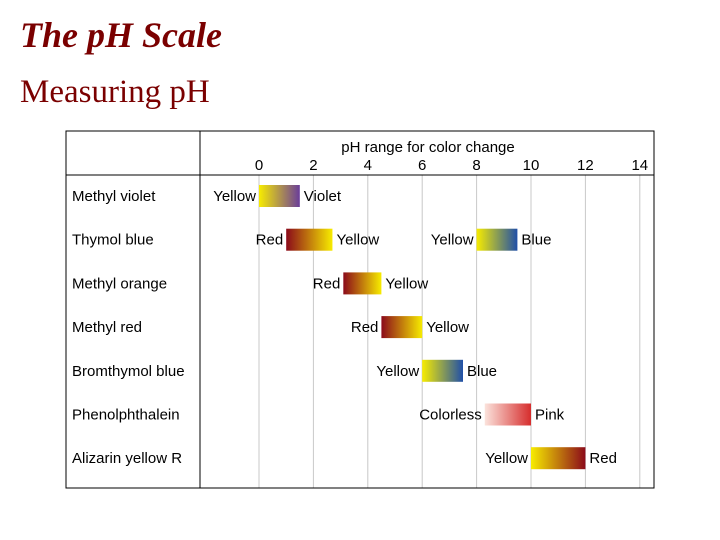 Image resolution: width=720 pixels, height=540 pixels. I want to click on indicator-name: Bromthymol blue, so click(128, 371).